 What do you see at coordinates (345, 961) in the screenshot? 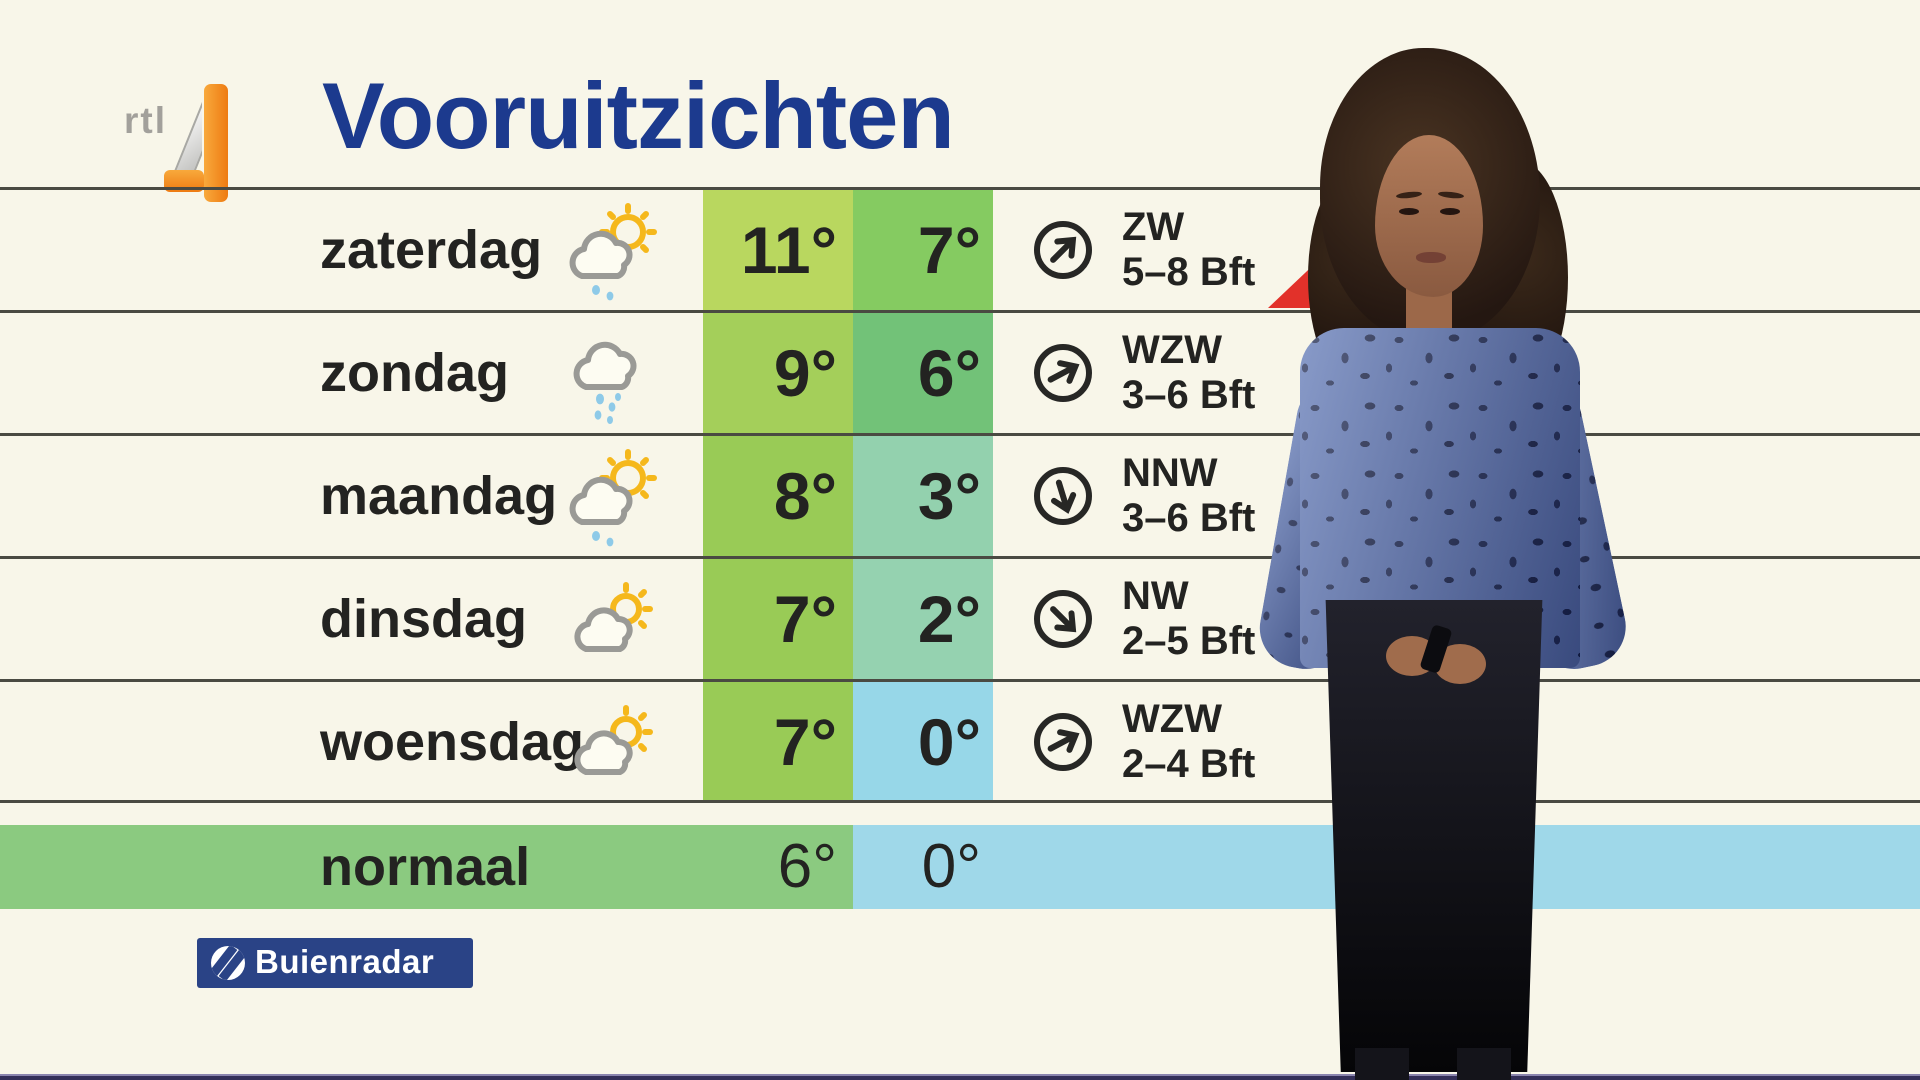
I see `buienradar-logo-text: Buienradar` at bounding box center [345, 961].